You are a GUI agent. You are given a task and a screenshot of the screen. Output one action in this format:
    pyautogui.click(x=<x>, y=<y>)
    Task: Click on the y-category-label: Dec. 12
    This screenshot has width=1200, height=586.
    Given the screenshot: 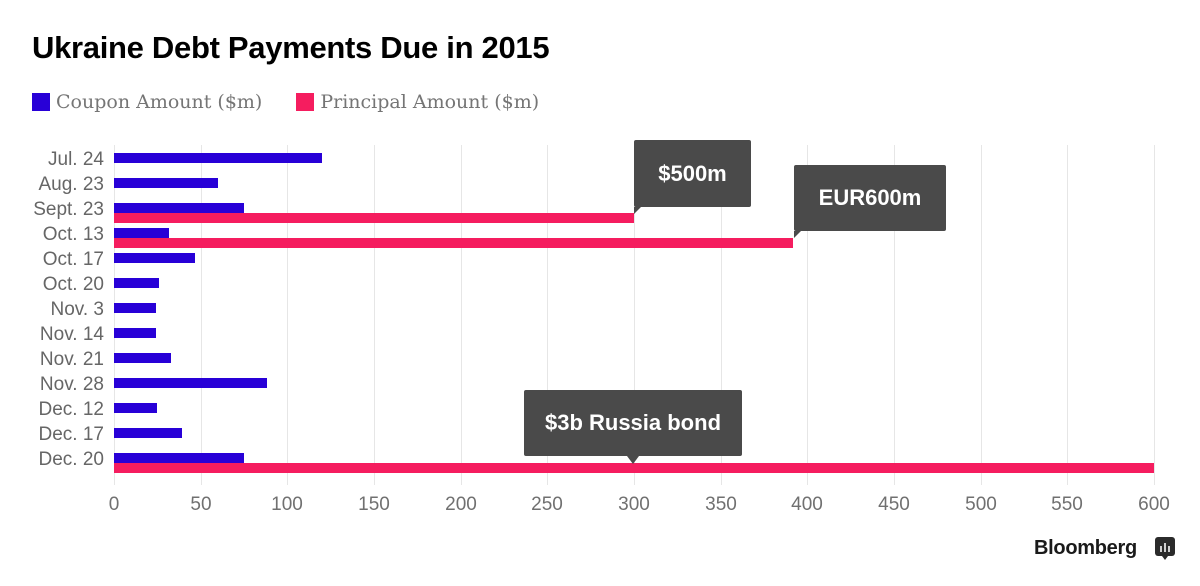 What is the action you would take?
    pyautogui.click(x=71, y=409)
    